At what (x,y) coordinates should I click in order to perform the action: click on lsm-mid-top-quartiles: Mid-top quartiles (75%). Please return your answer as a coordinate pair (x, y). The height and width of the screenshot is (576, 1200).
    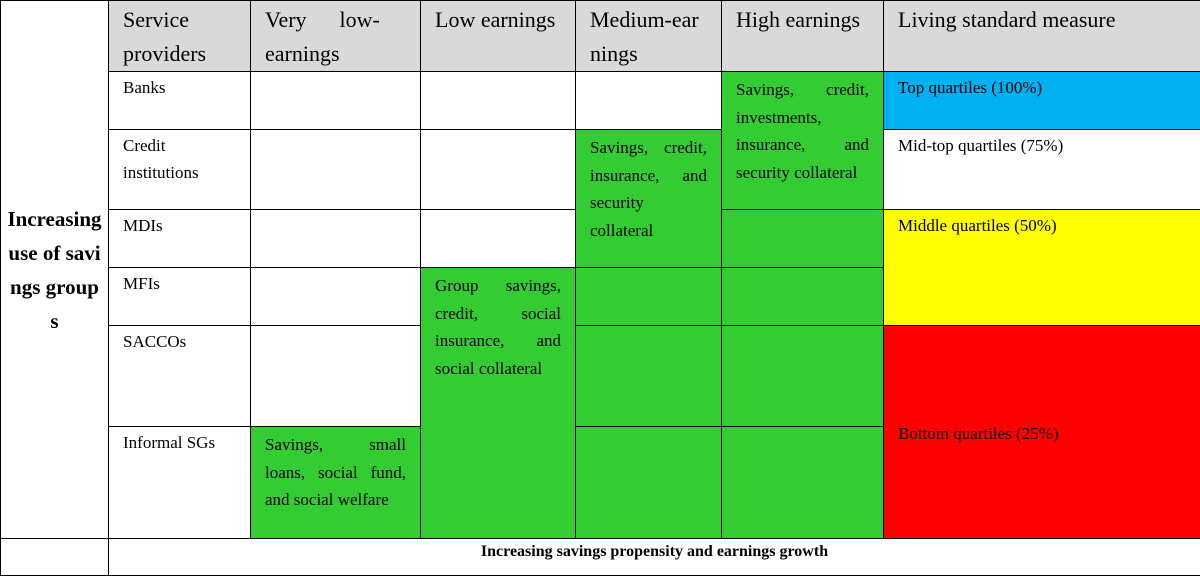
    Looking at the image, I should click on (1042, 170).